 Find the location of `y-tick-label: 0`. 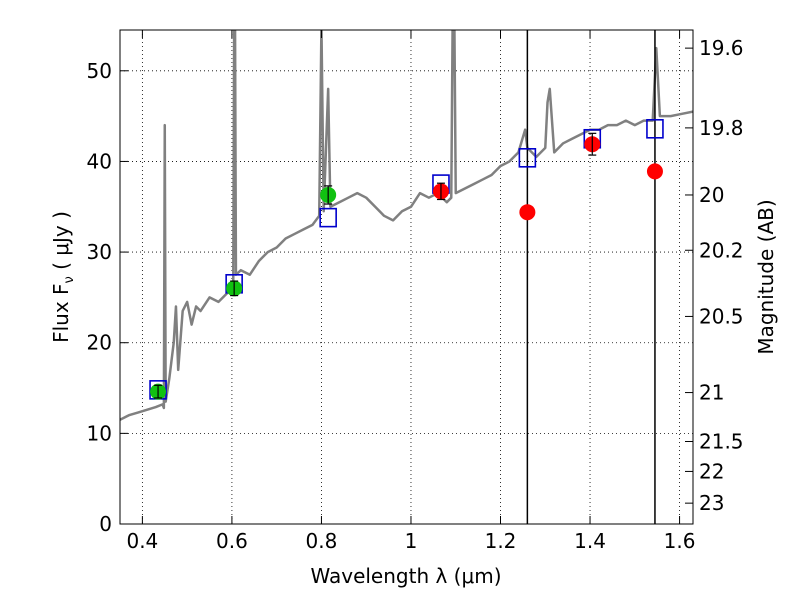

y-tick-label: 0 is located at coordinates (105, 524).